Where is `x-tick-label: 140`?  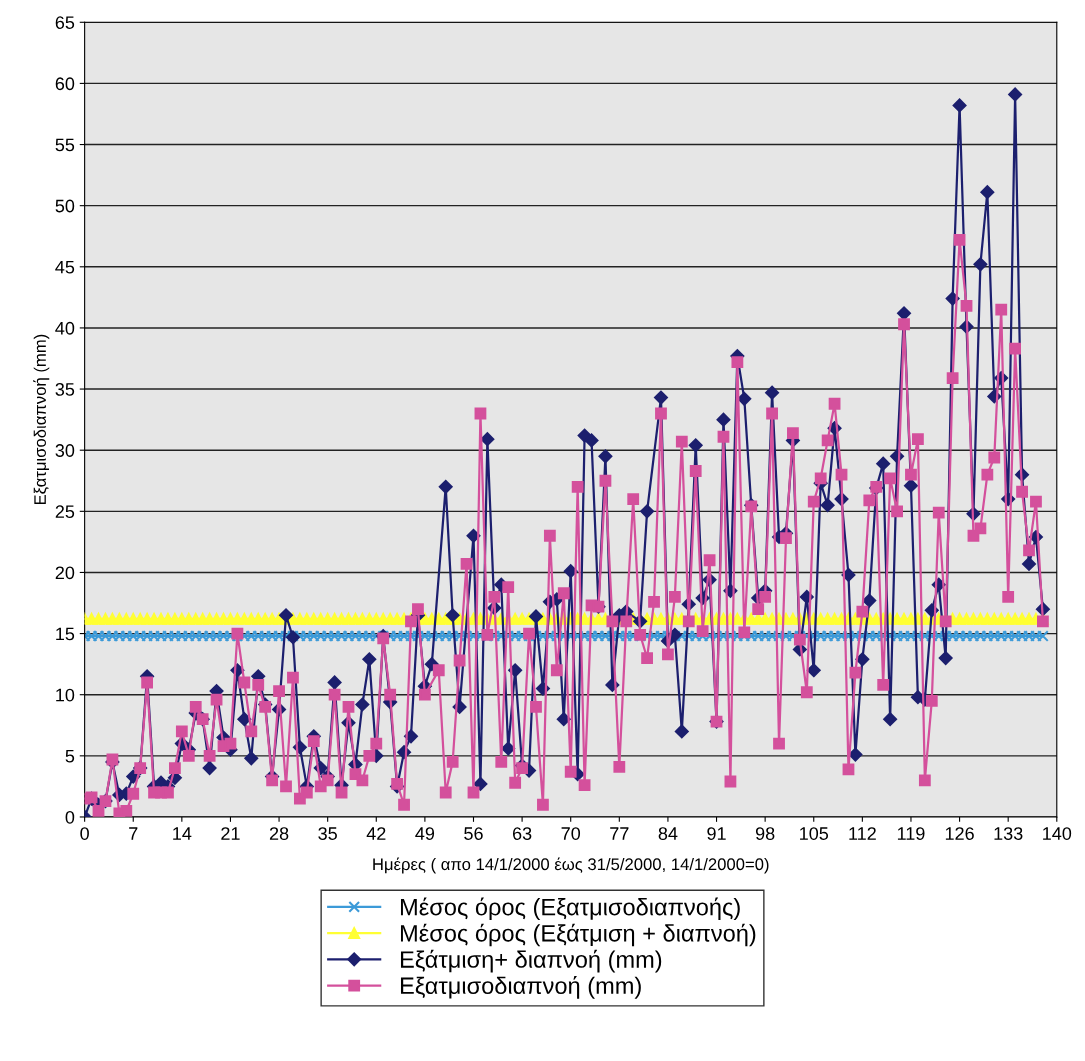
x-tick-label: 140 is located at coordinates (1057, 833).